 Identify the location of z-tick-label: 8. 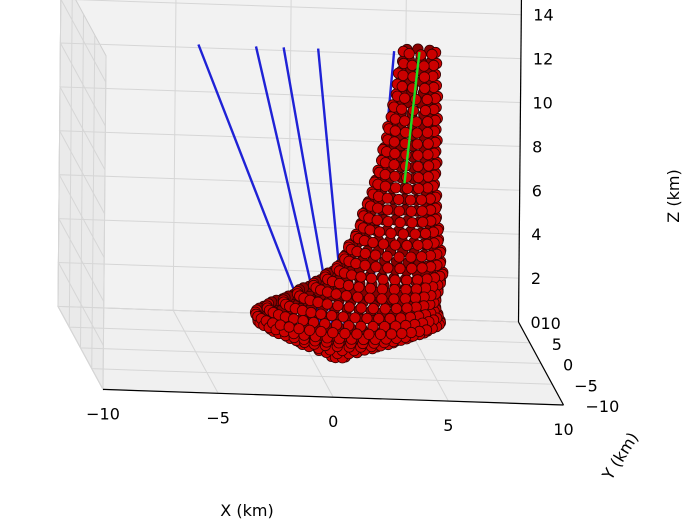
(537, 146).